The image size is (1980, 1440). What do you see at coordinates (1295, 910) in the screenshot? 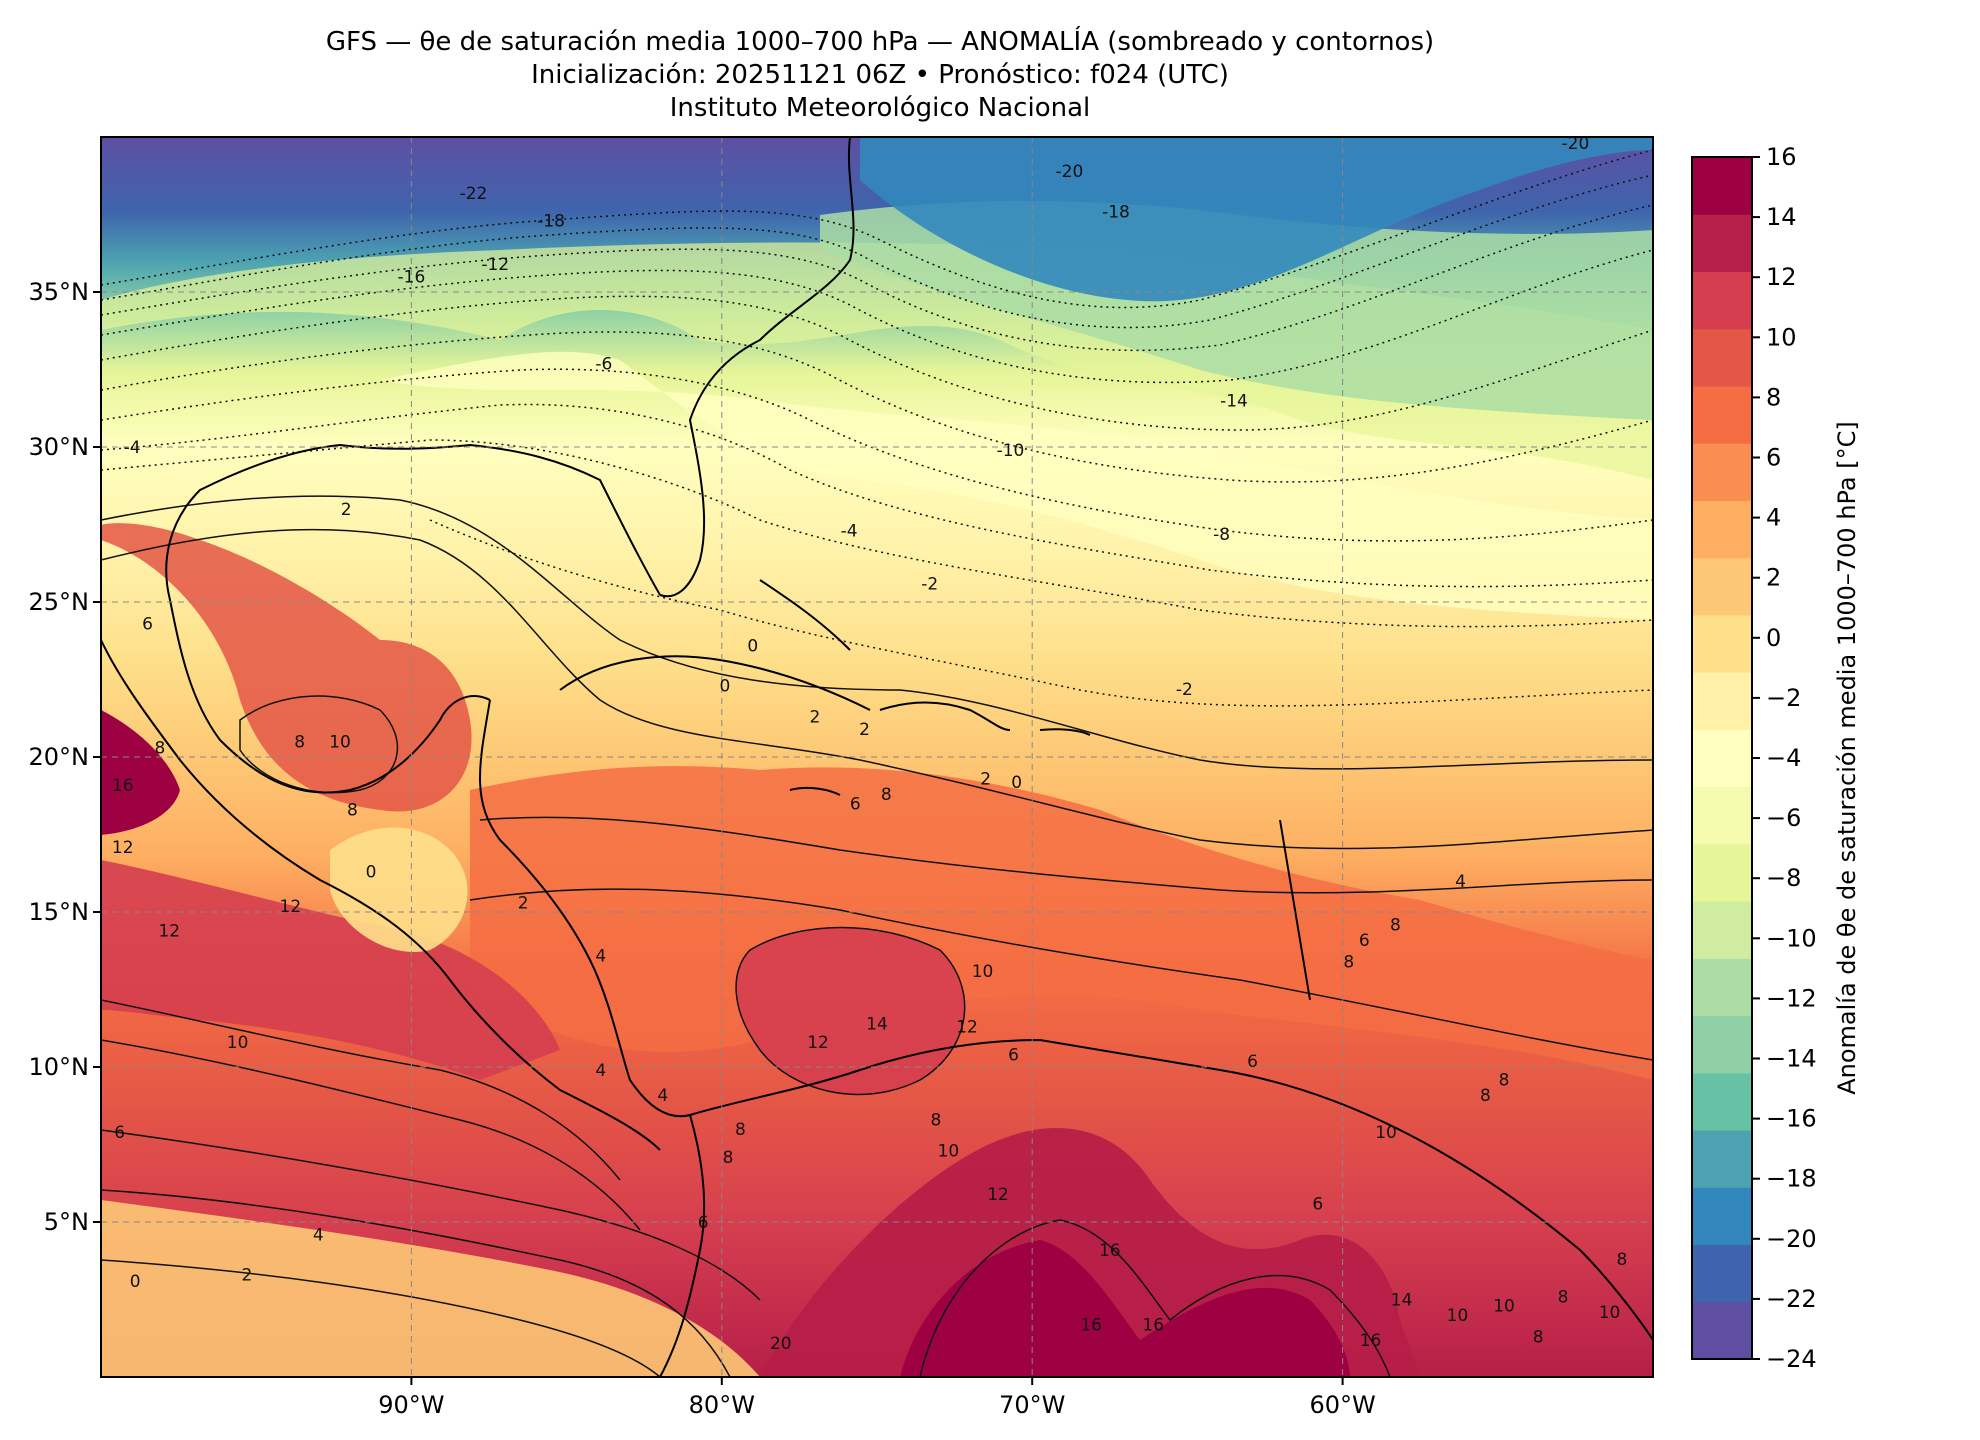
I see `coastline-lesser-antilles` at bounding box center [1295, 910].